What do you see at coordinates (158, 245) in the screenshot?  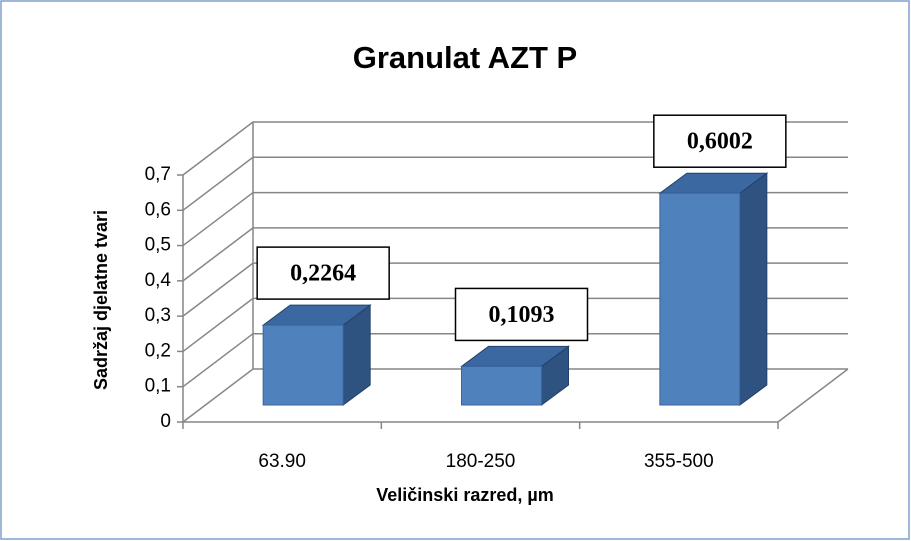 I see `y-tick-label: 0,5` at bounding box center [158, 245].